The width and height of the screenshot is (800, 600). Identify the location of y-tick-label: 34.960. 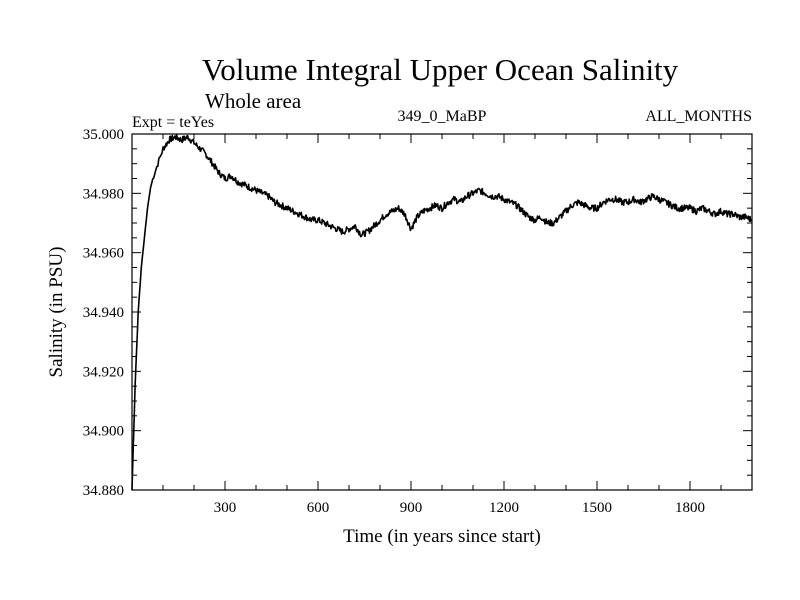
(103, 254).